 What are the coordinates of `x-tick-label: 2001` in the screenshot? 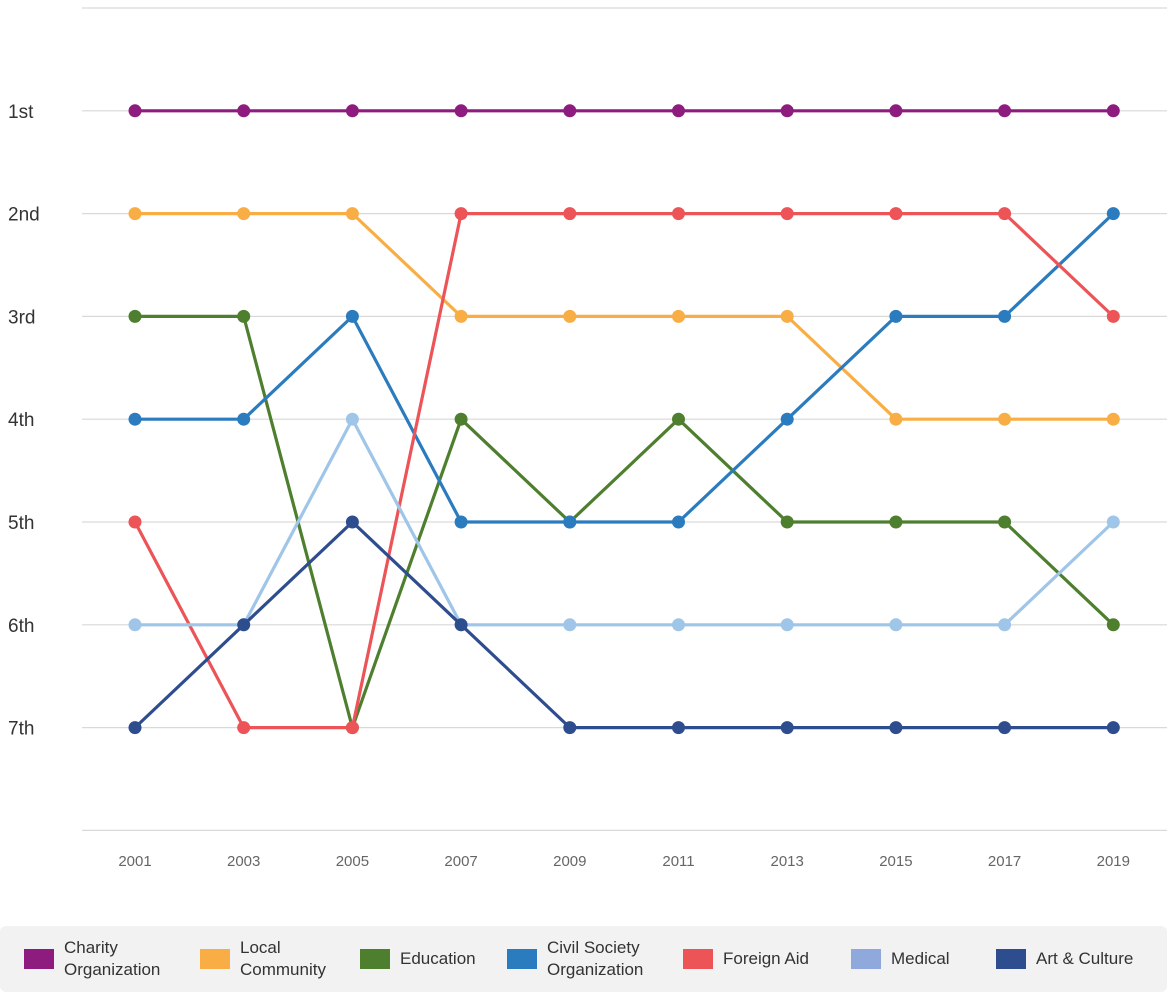 It's located at (134, 861).